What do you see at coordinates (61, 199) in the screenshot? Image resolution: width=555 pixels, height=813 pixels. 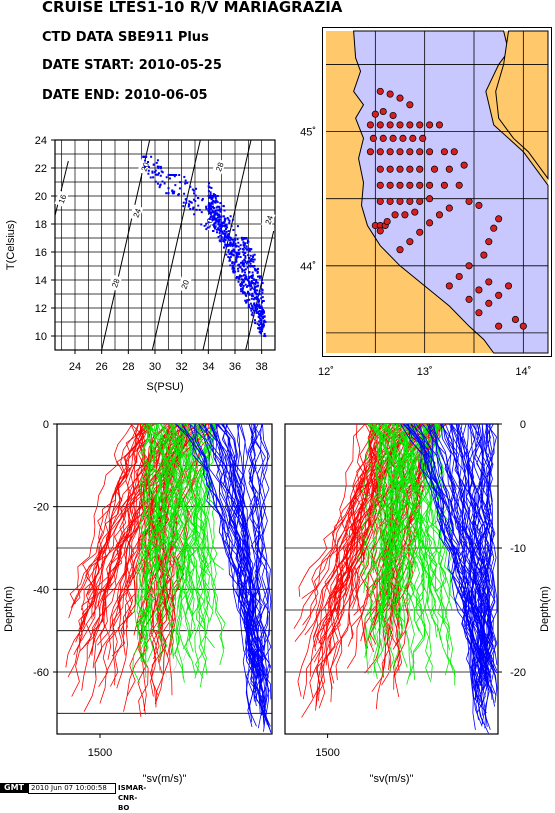 I see `isopycnal-label: 16` at bounding box center [61, 199].